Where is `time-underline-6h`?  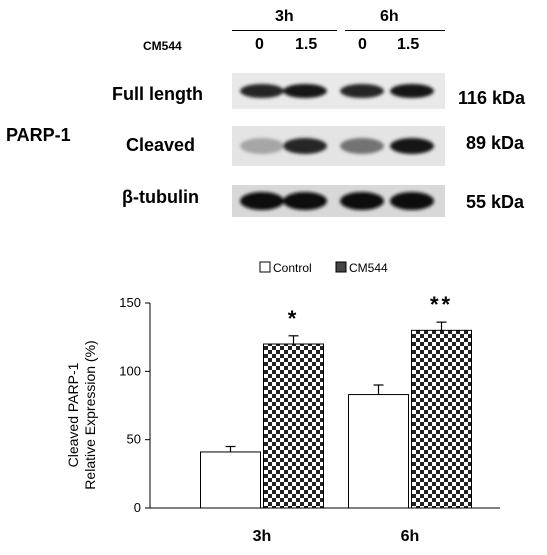
time-underline-6h is located at coordinates (395, 30).